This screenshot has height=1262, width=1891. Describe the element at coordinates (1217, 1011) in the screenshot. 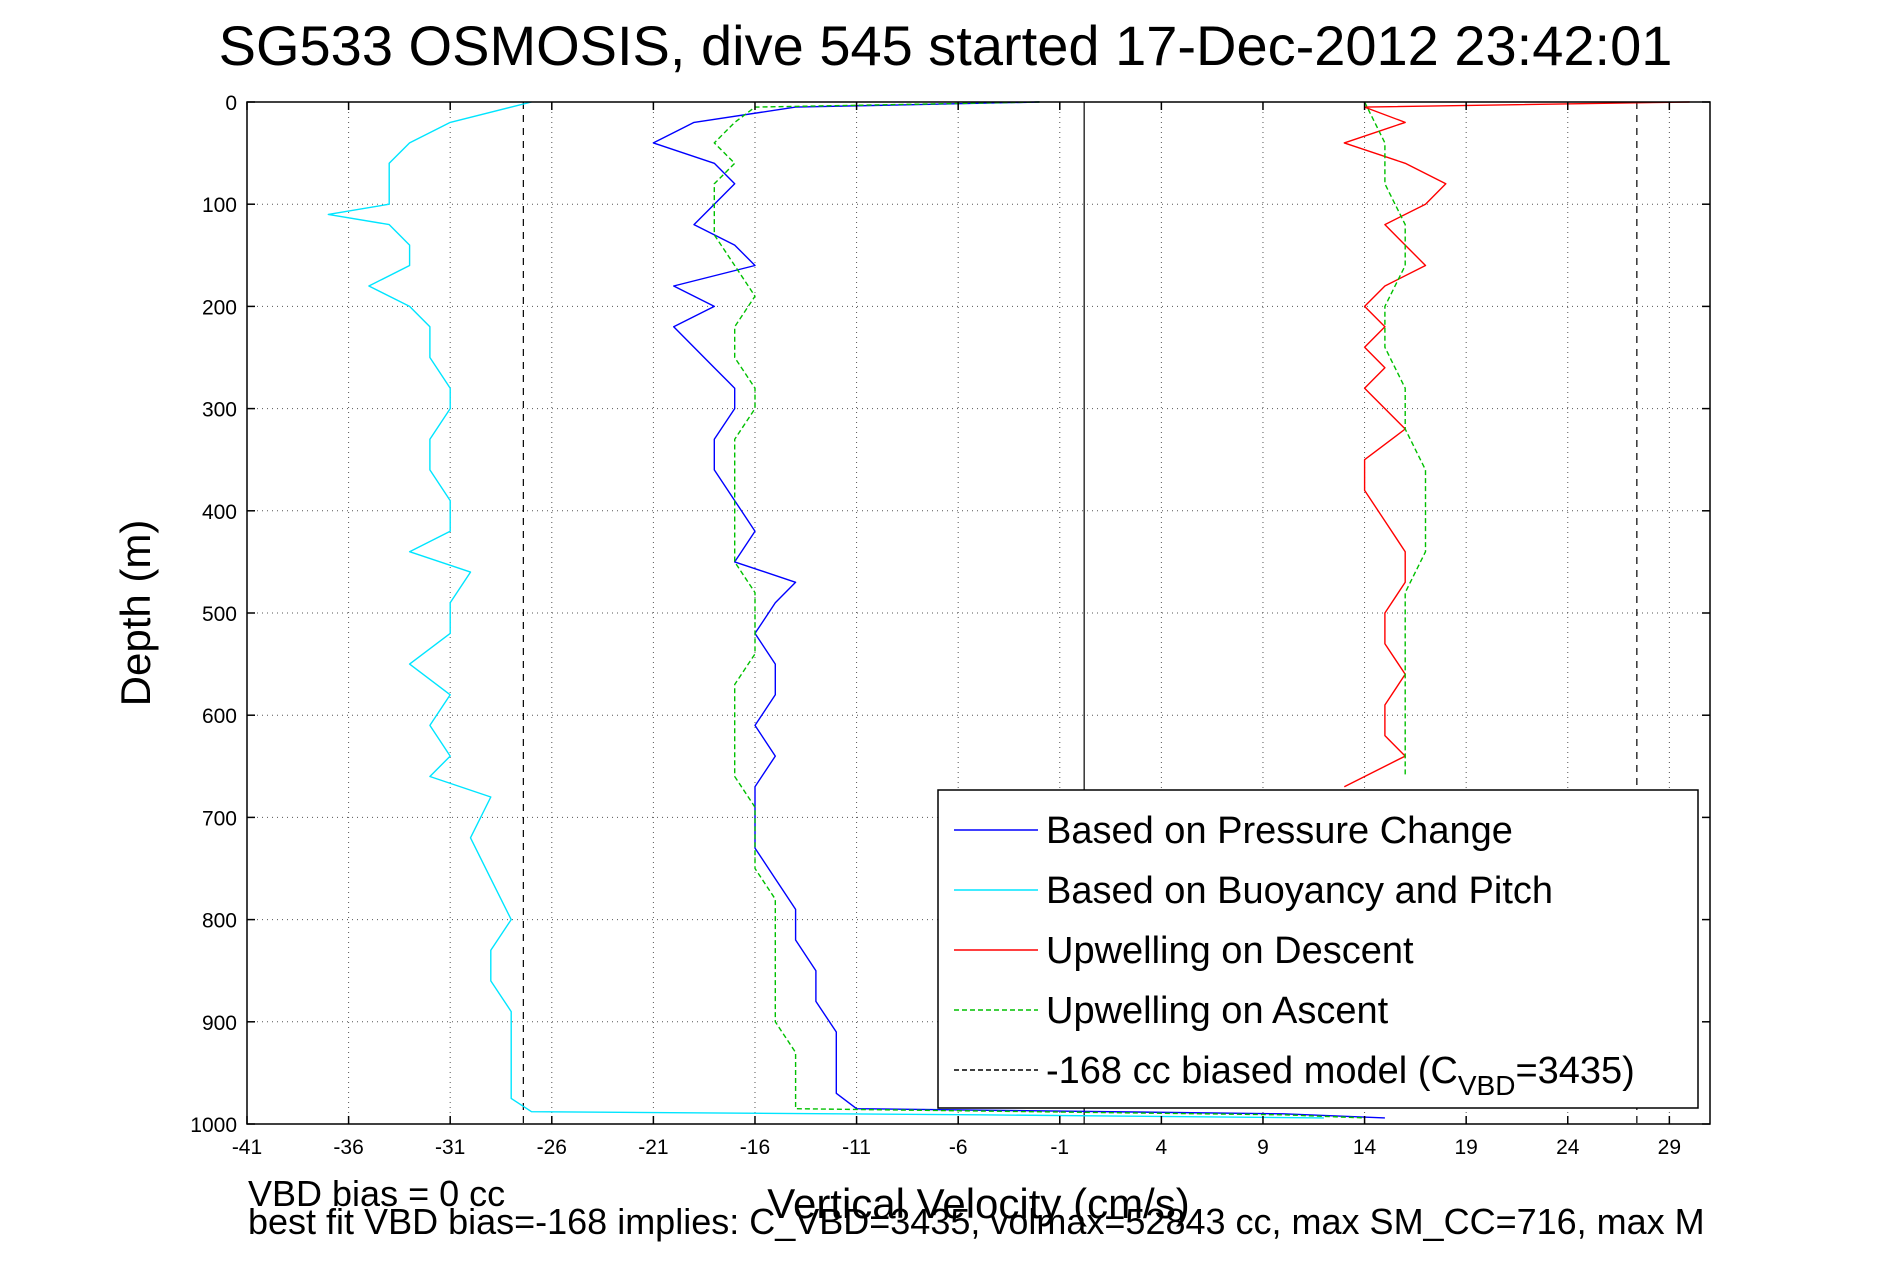

I see `legend-label-3: Upwelling on Ascent` at that location.